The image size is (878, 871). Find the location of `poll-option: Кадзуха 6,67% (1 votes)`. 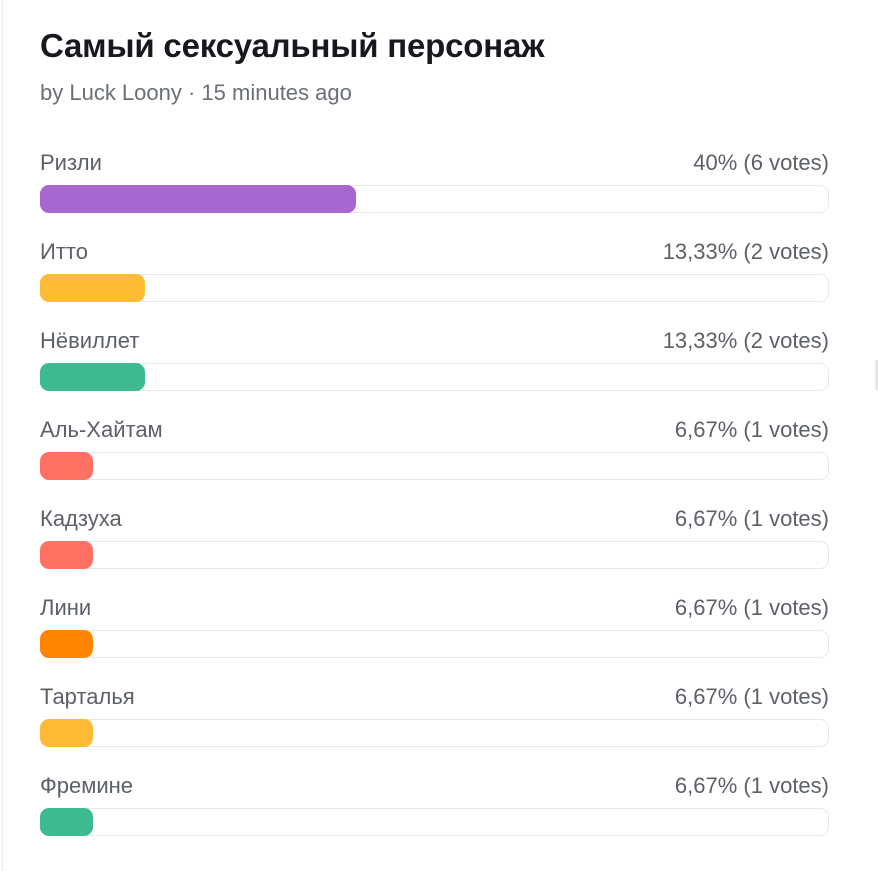

poll-option: Кадзуха 6,67% (1 votes) is located at coordinates (434, 546).